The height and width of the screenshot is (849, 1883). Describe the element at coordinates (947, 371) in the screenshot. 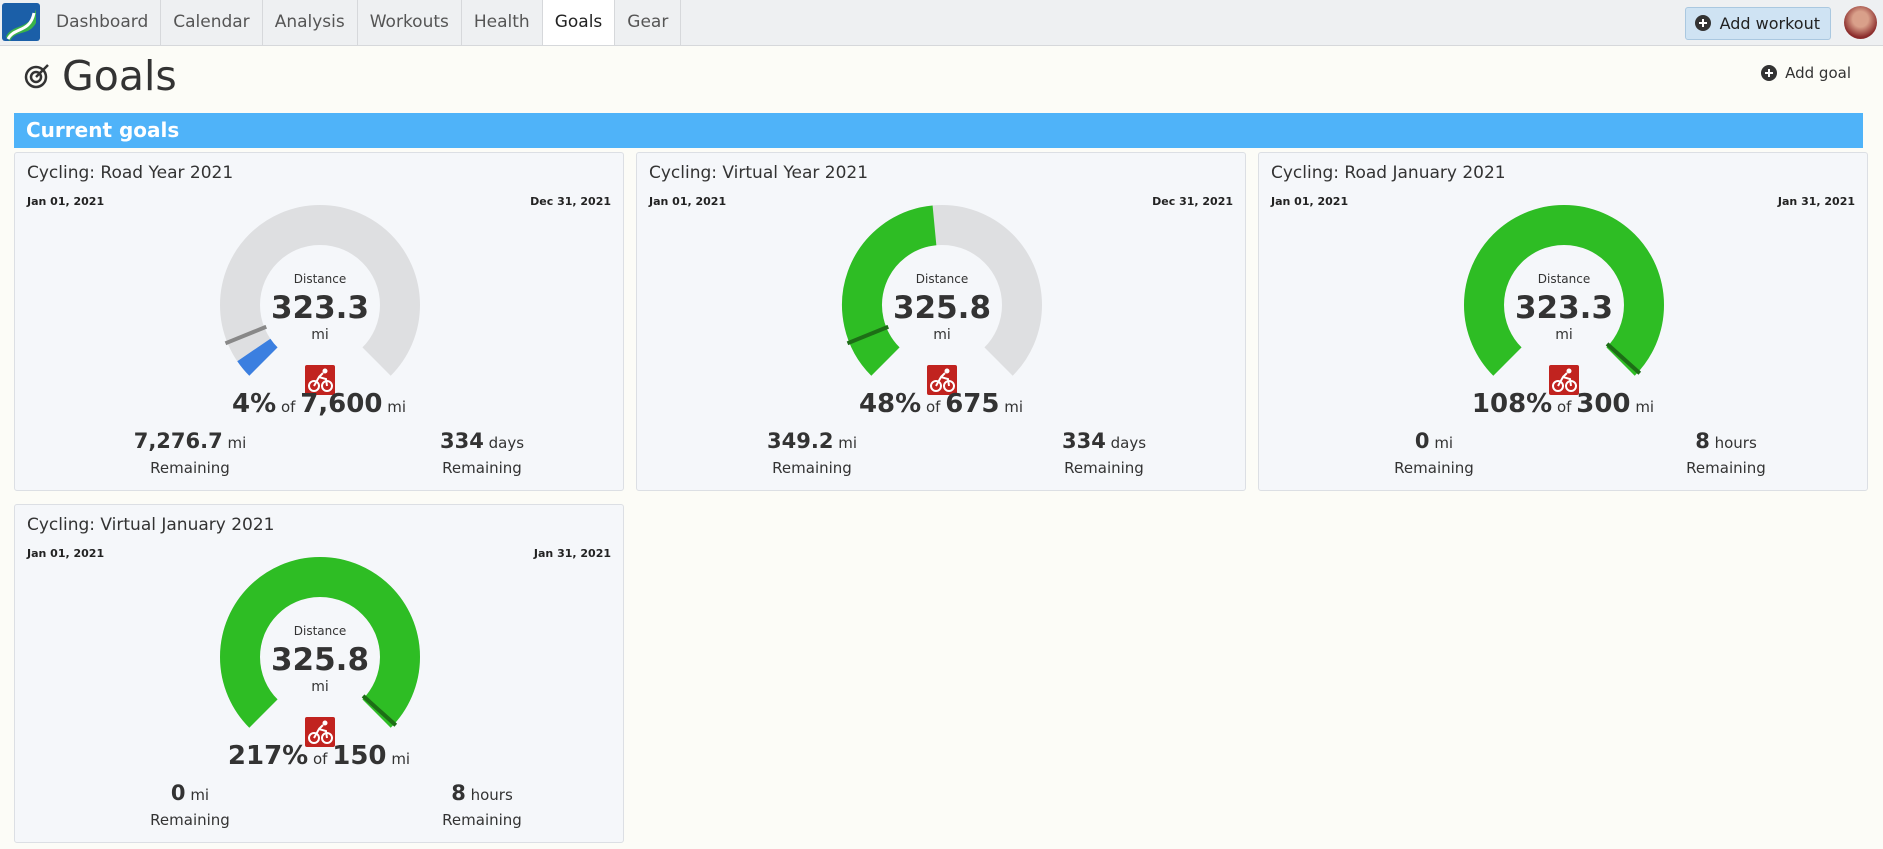

I see `icon-head` at that location.